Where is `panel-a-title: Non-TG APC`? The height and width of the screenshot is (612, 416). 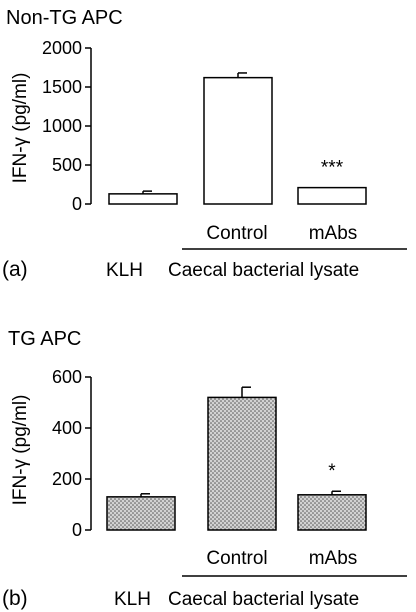 panel-a-title: Non-TG APC is located at coordinates (64, 18).